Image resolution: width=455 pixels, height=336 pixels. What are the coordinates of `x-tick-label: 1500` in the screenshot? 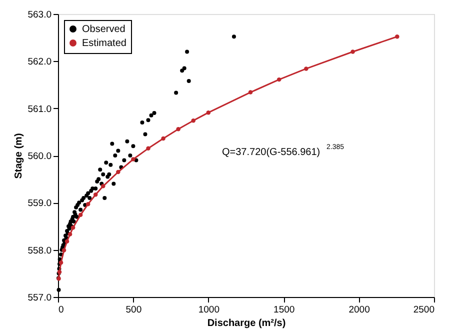 It's located at (284, 310).